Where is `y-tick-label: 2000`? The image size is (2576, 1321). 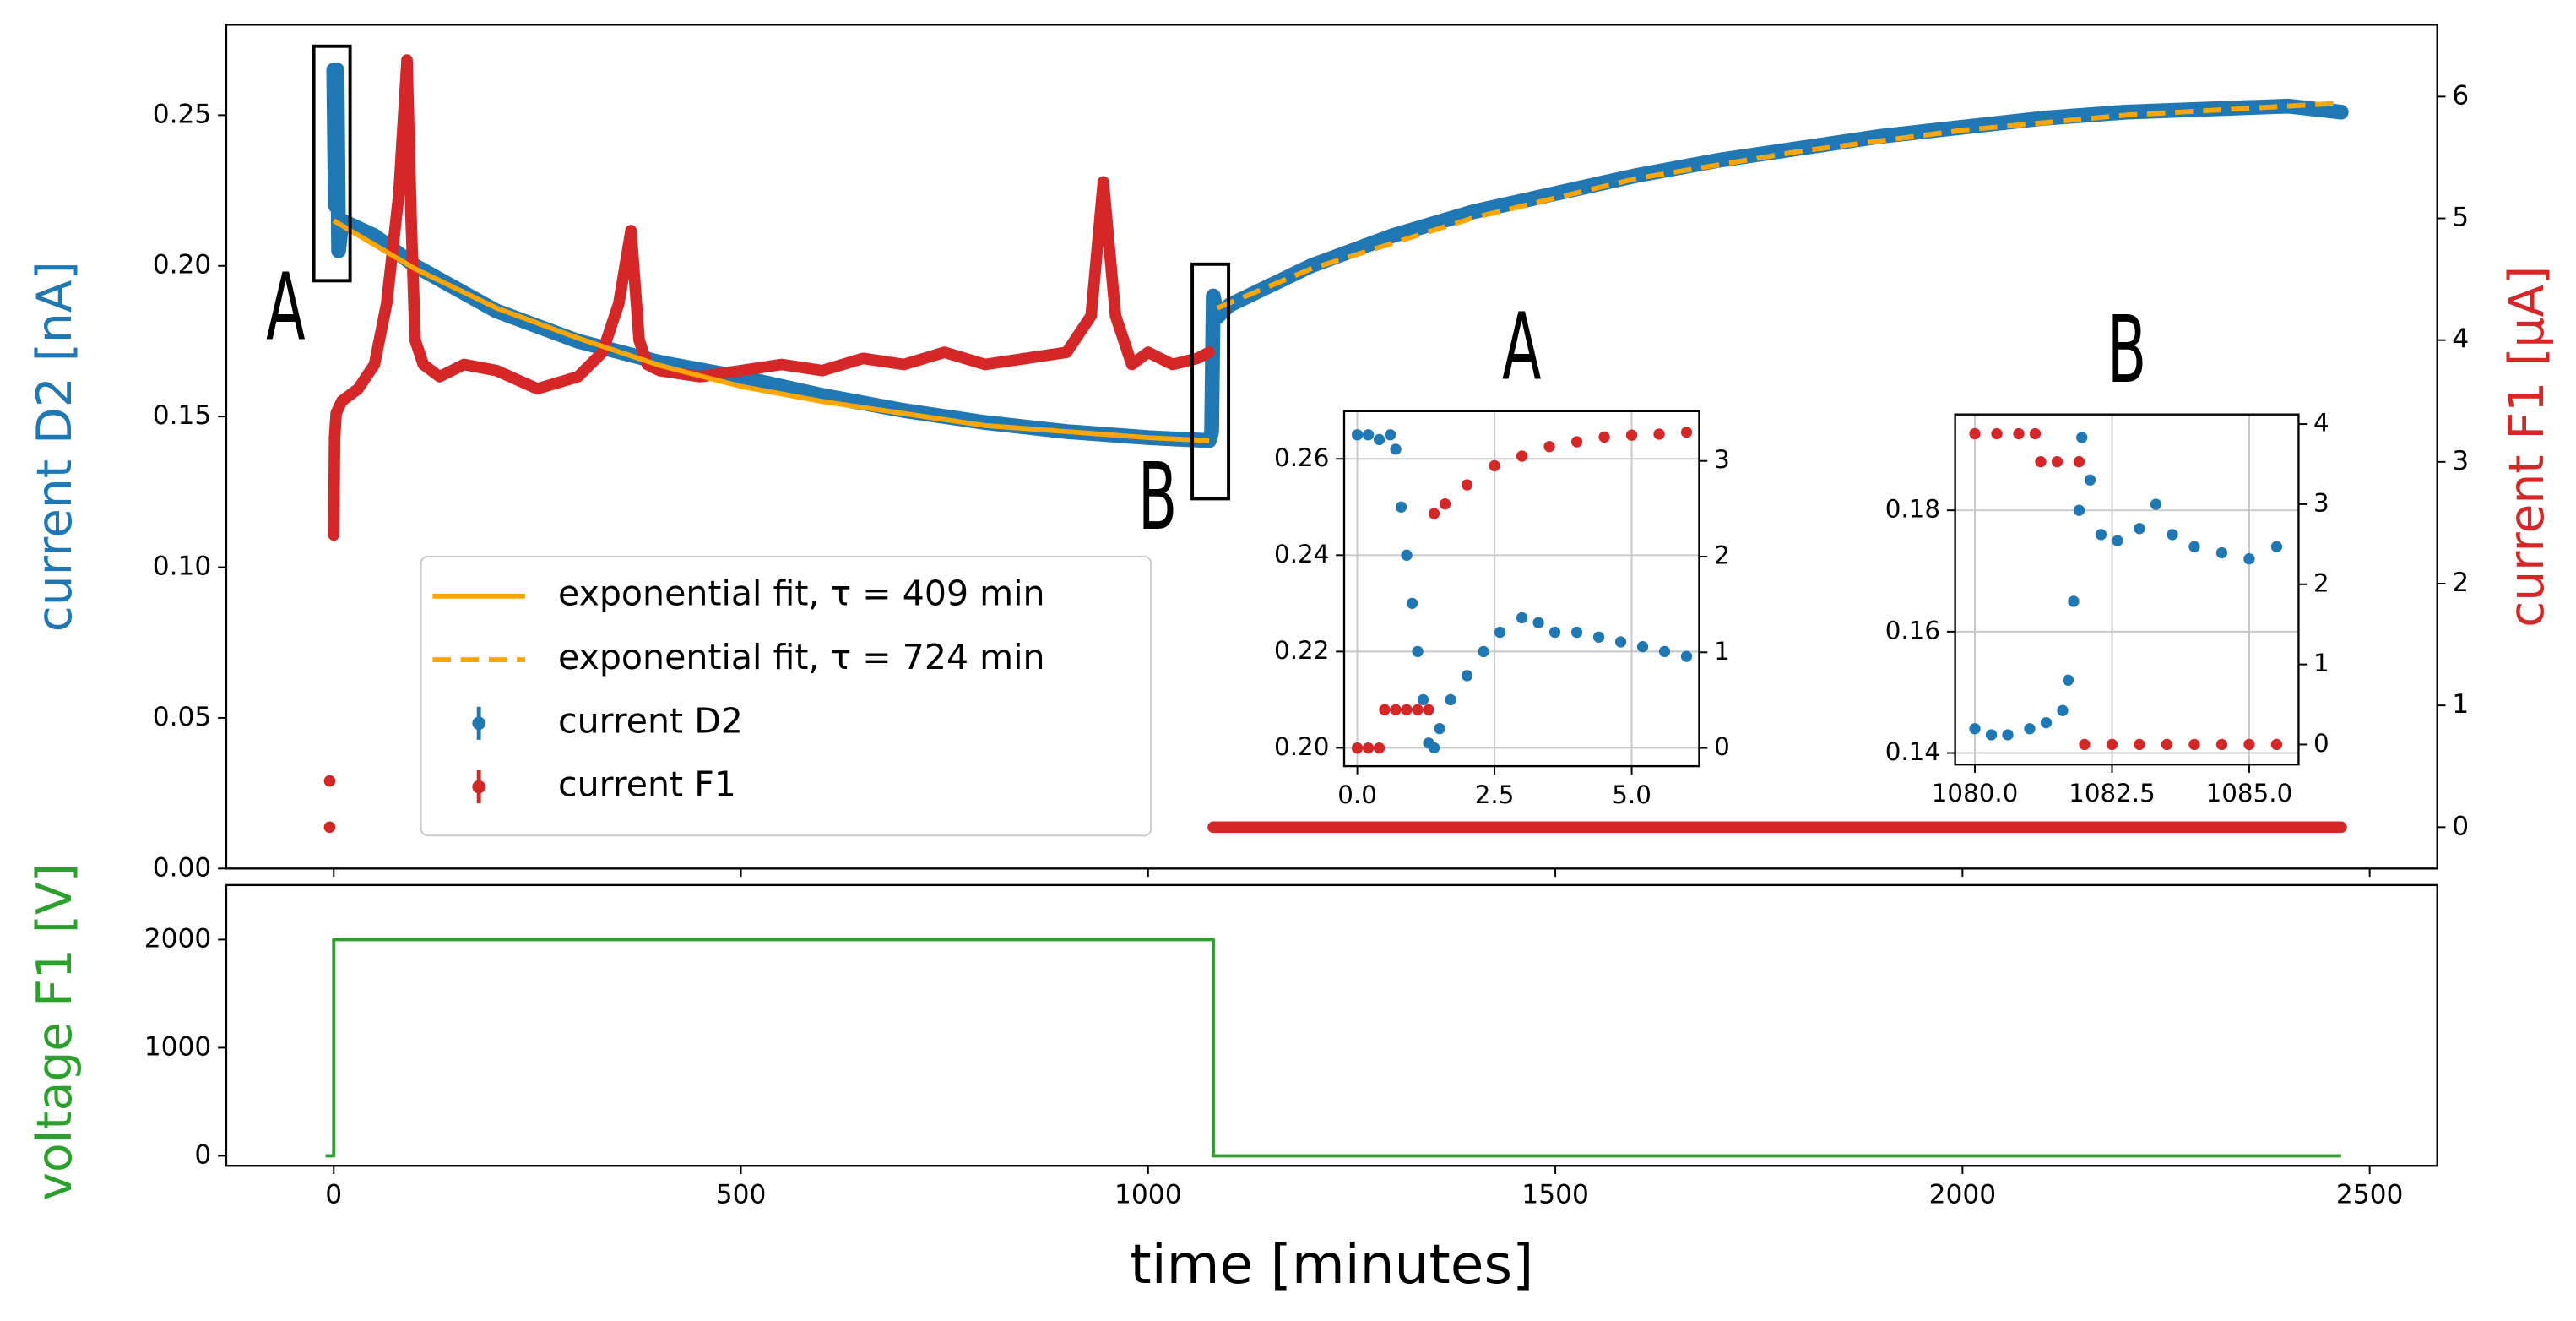
y-tick-label: 2000 is located at coordinates (178, 938).